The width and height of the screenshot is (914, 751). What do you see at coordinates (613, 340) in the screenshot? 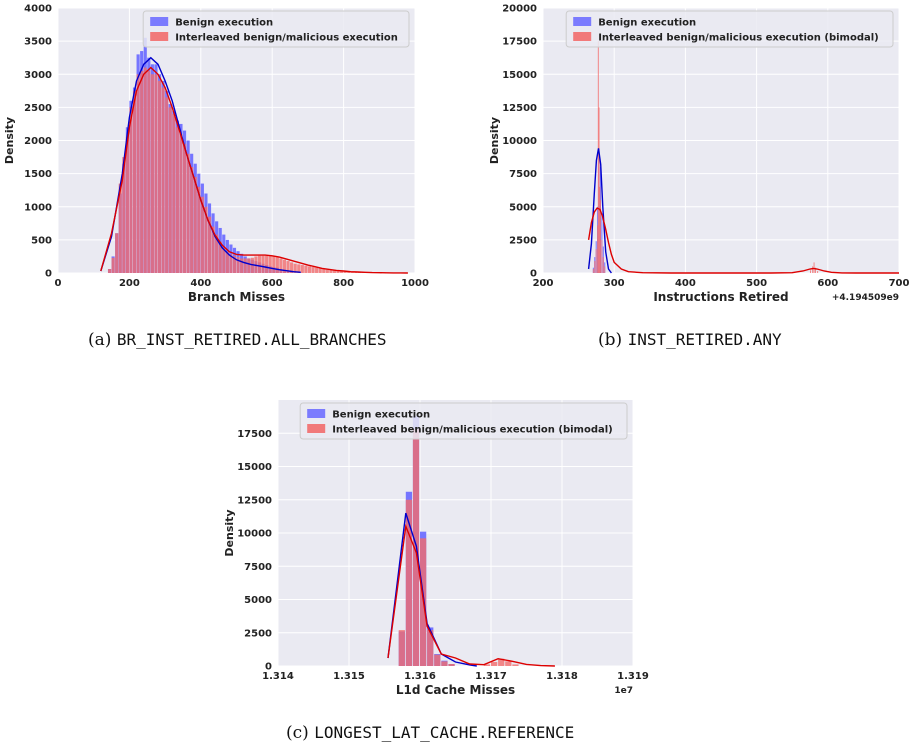
I see `caption-b-prefix: (b)` at bounding box center [613, 340].